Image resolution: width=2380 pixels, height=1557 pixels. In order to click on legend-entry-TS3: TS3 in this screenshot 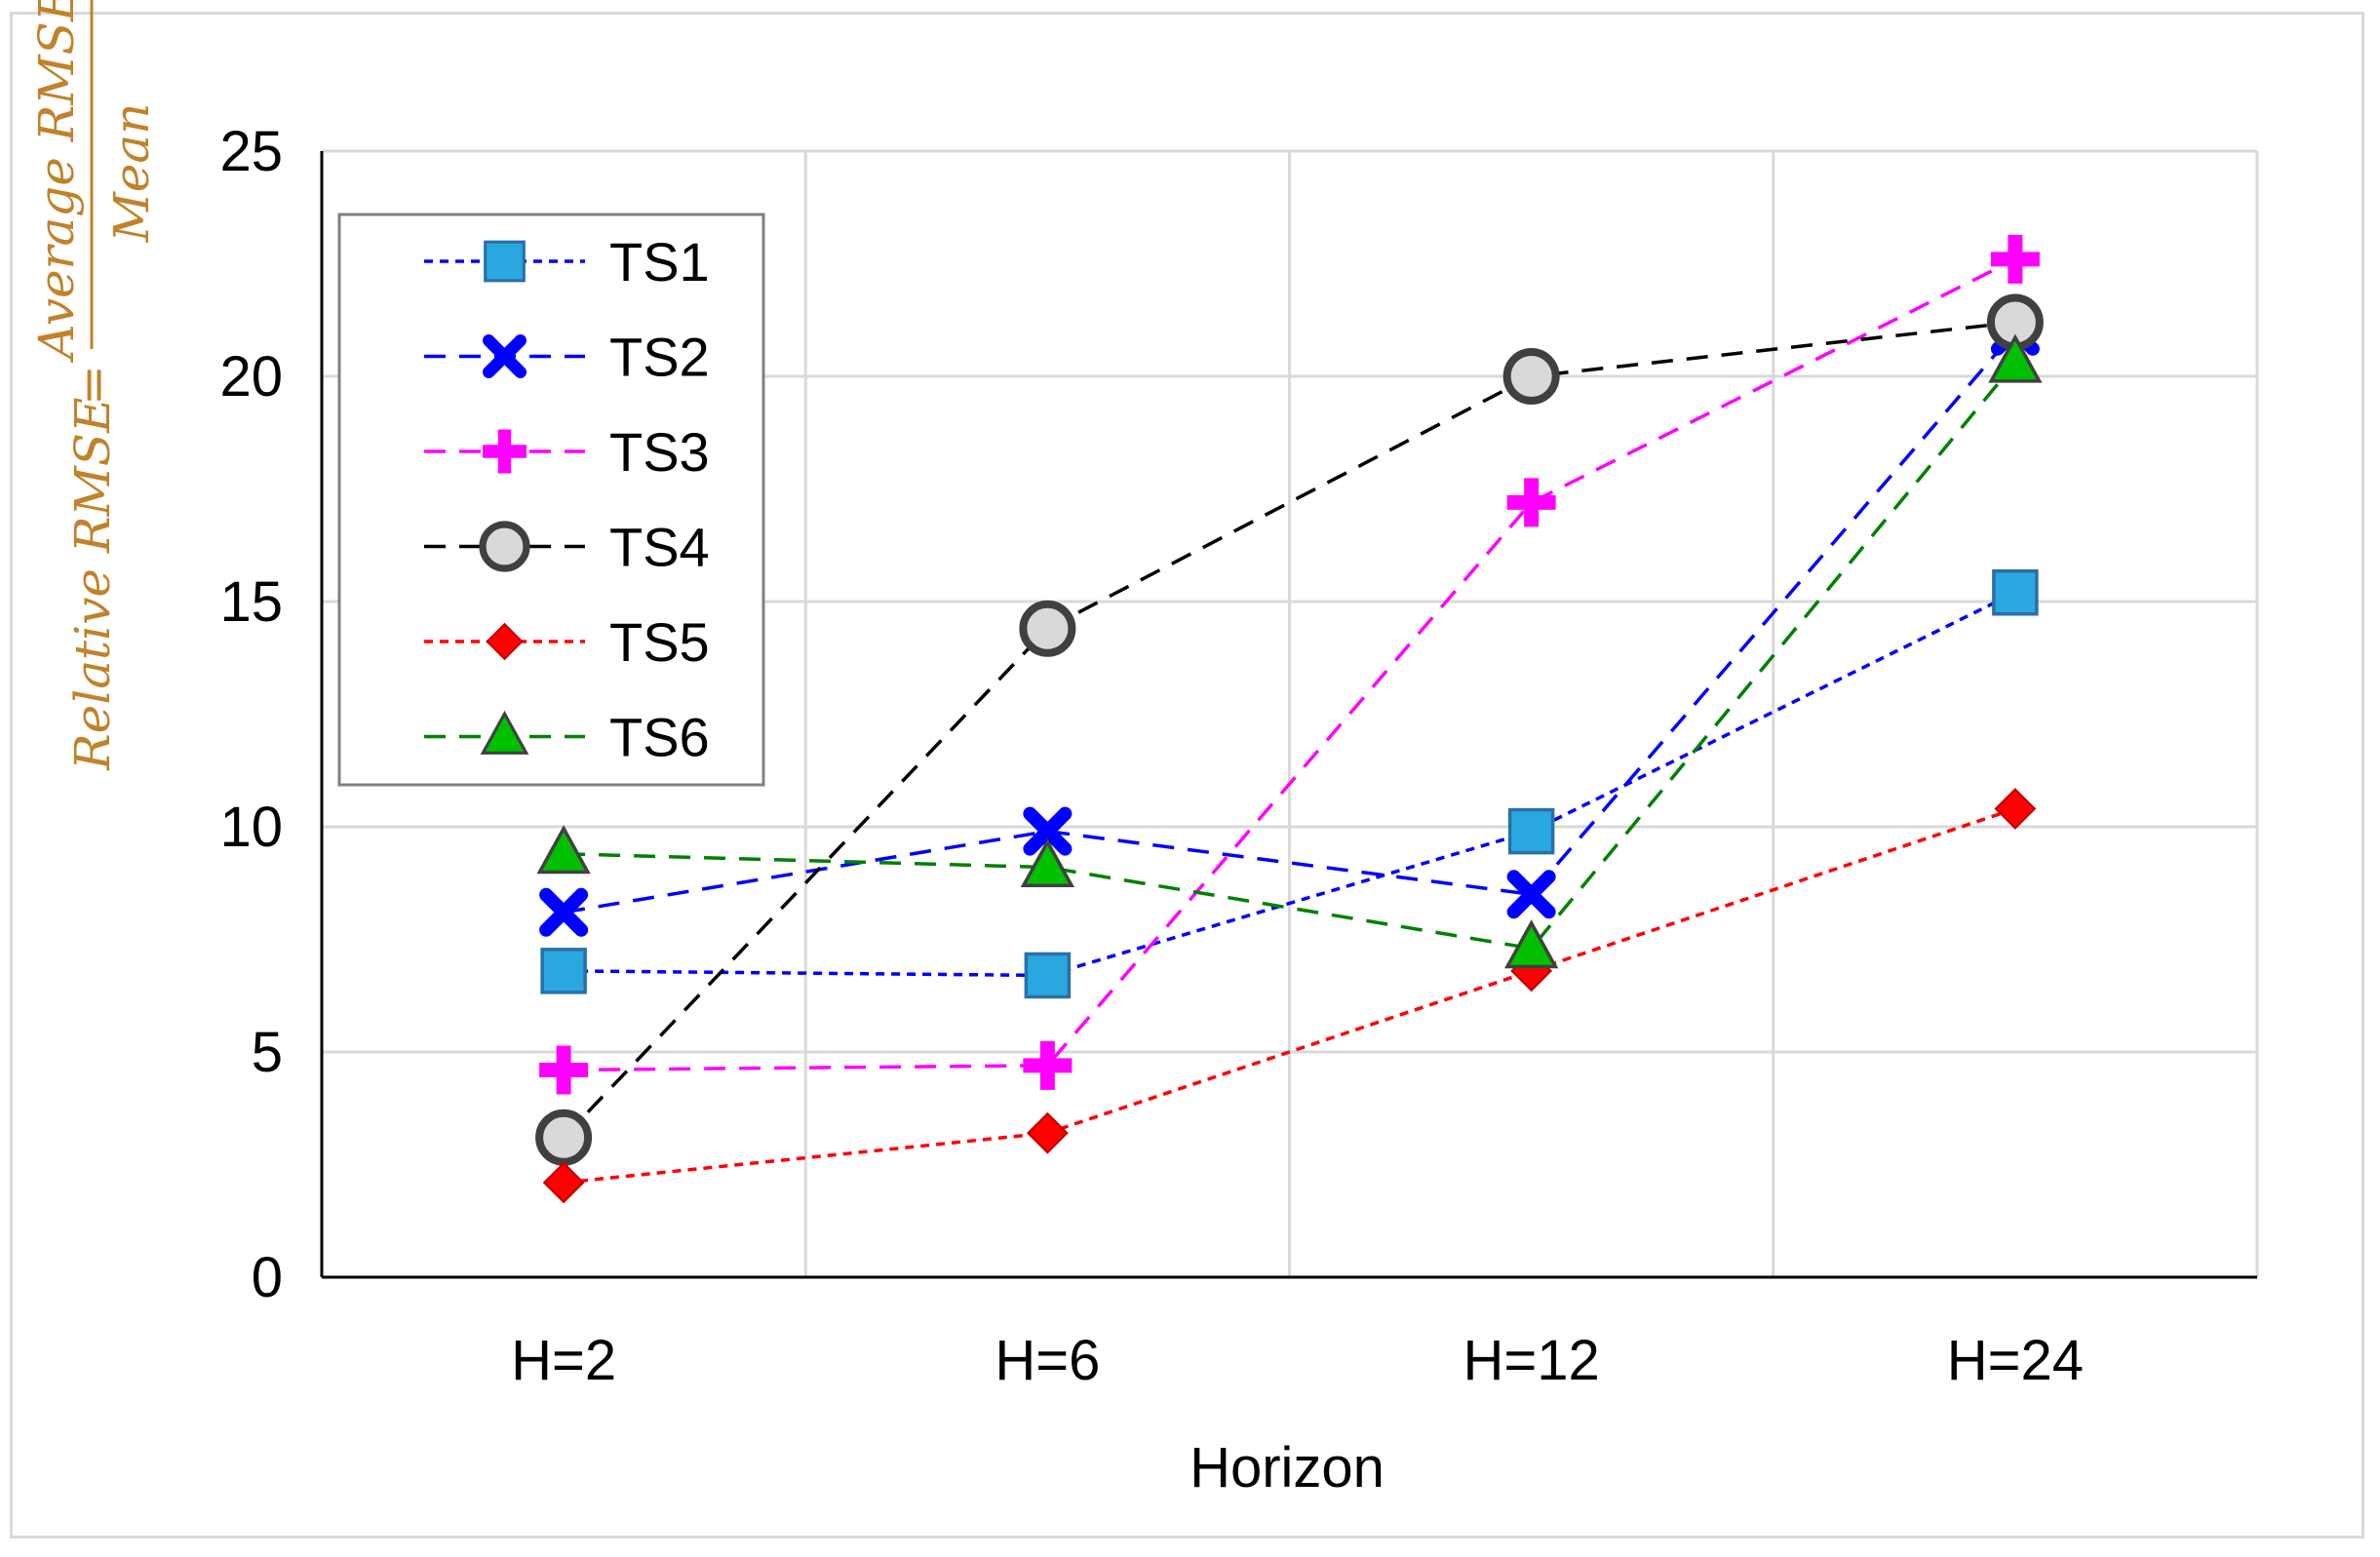, I will do `click(567, 452)`.